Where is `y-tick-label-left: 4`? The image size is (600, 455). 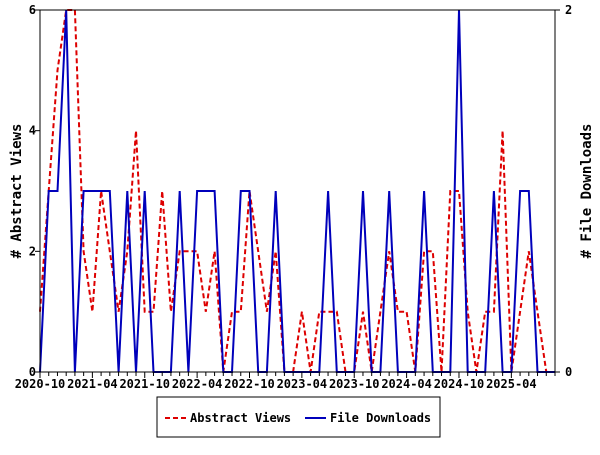
y-tick-label-left: 4 is located at coordinates (32, 131).